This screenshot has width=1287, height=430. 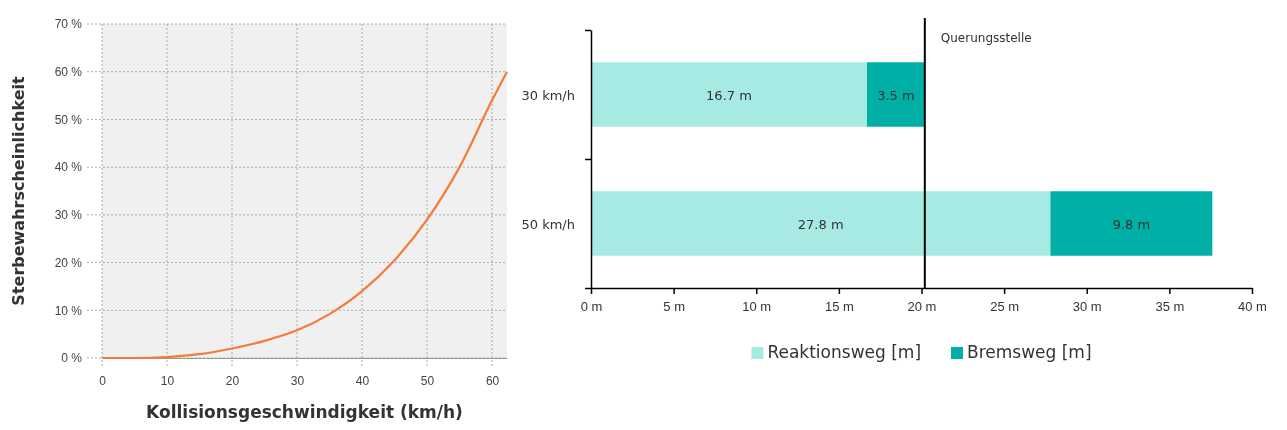 What do you see at coordinates (68, 119) in the screenshot?
I see `y-tick-label: 50 %` at bounding box center [68, 119].